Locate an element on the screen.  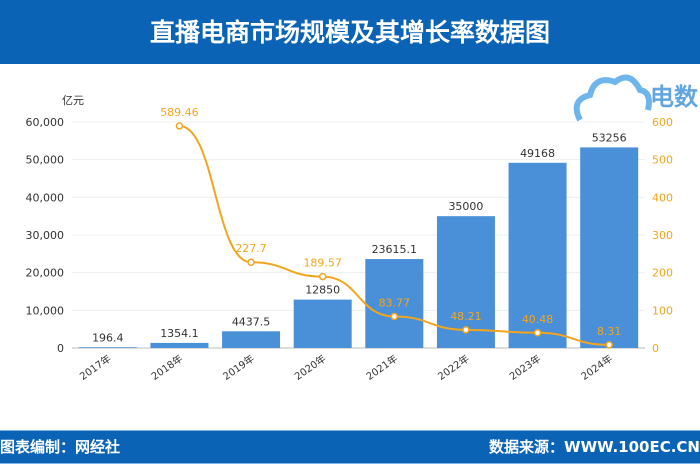
x-tick-label: 2017年 is located at coordinates (95, 367).